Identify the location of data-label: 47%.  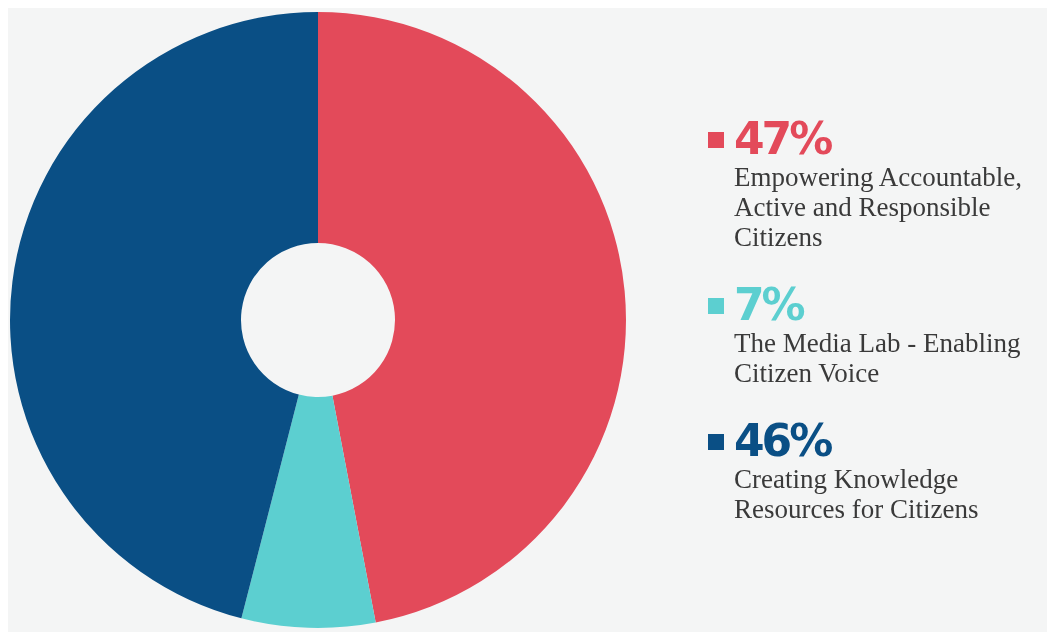
(783, 138).